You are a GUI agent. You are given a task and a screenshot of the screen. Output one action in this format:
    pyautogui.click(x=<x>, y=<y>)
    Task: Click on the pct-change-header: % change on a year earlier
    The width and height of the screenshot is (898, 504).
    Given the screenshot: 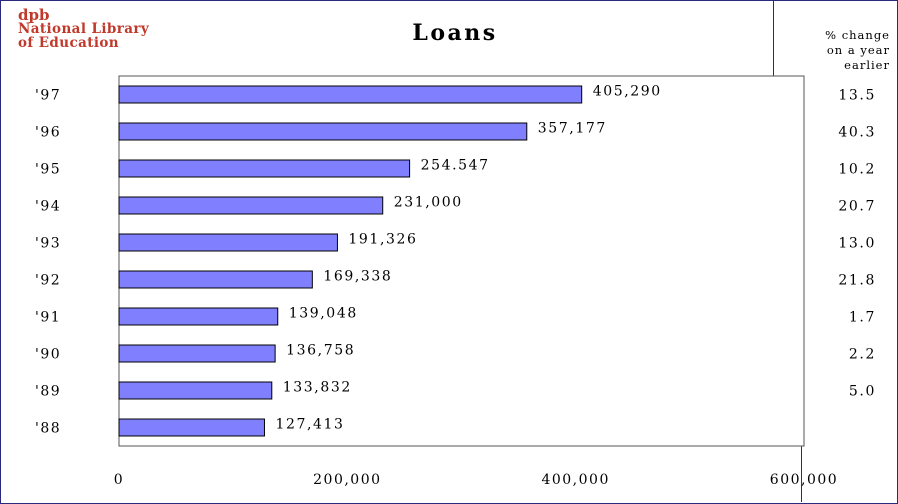 What is the action you would take?
    pyautogui.click(x=840, y=50)
    